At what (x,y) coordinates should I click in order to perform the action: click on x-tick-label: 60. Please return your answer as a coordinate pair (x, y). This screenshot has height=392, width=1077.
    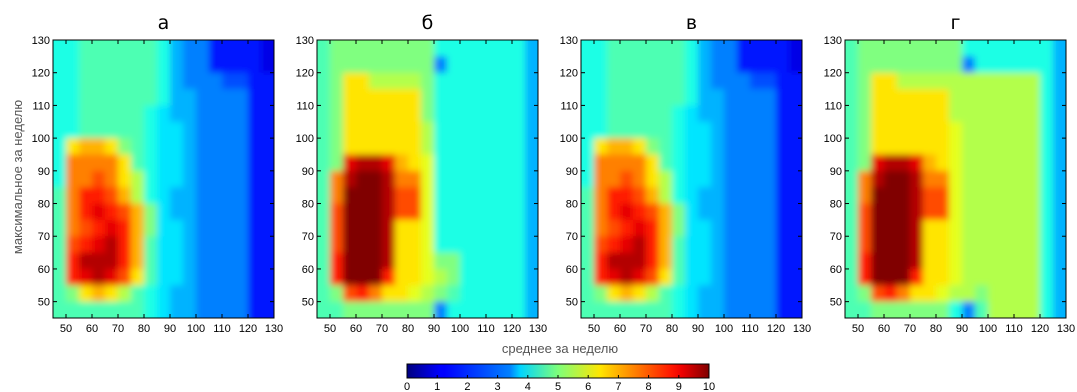
    Looking at the image, I should click on (356, 329).